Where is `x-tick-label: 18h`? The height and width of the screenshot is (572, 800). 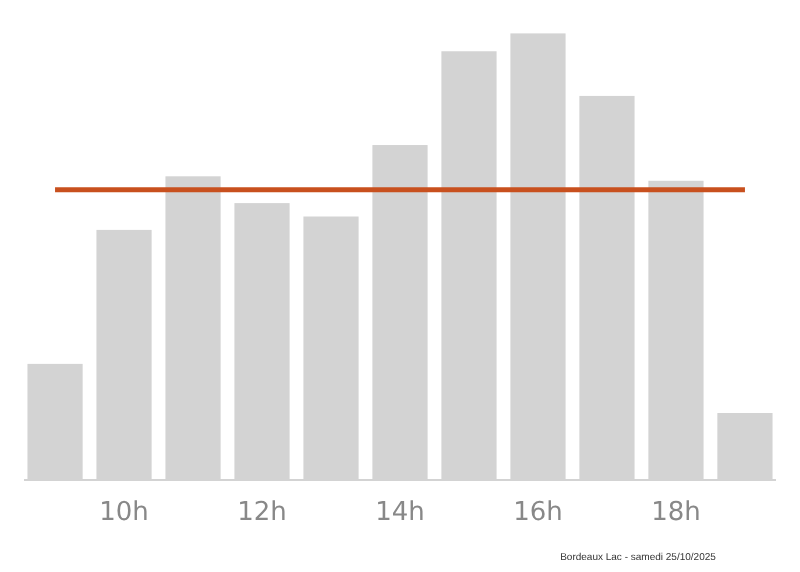
x-tick-label: 18h is located at coordinates (676, 513).